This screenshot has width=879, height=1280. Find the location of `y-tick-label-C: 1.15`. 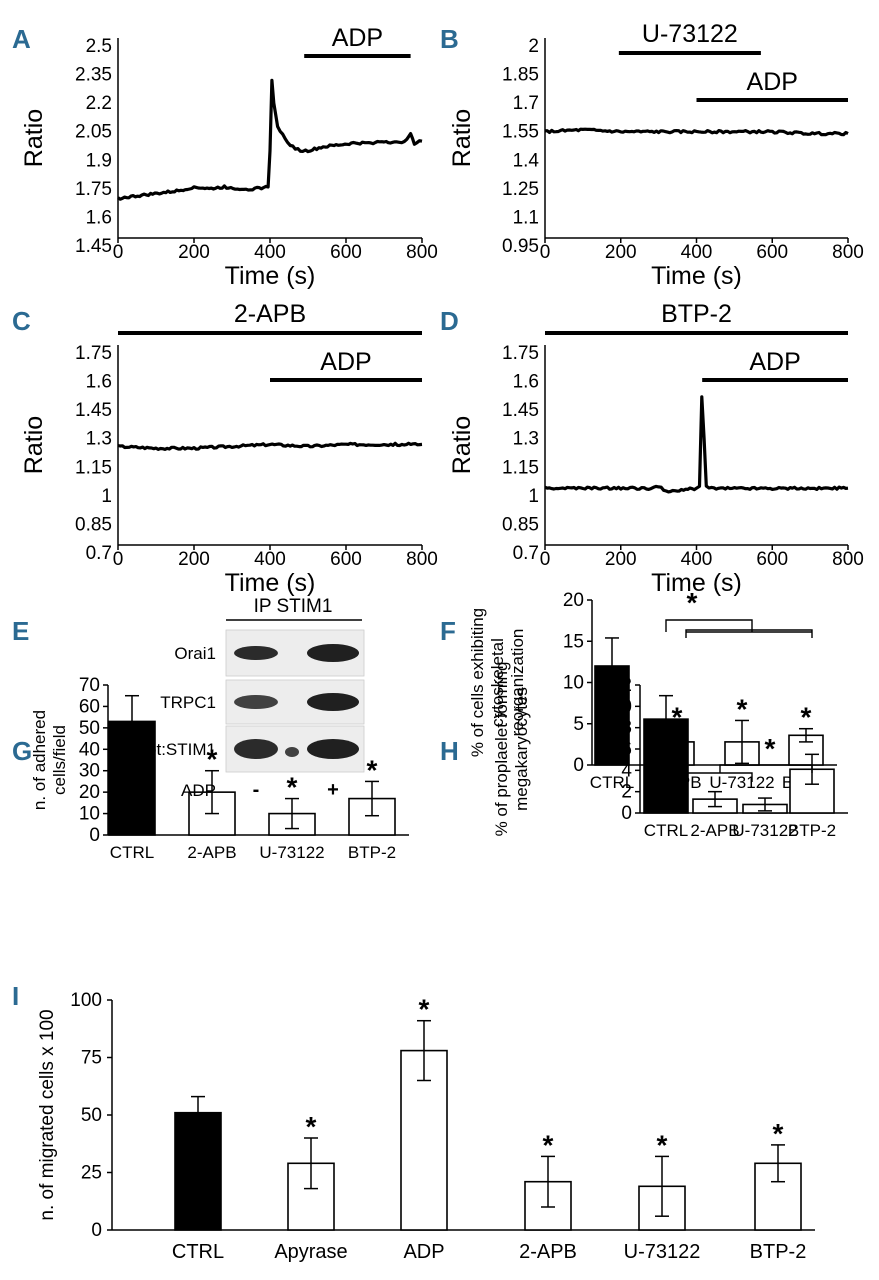

y-tick-label-C: 1.15 is located at coordinates (93, 467).